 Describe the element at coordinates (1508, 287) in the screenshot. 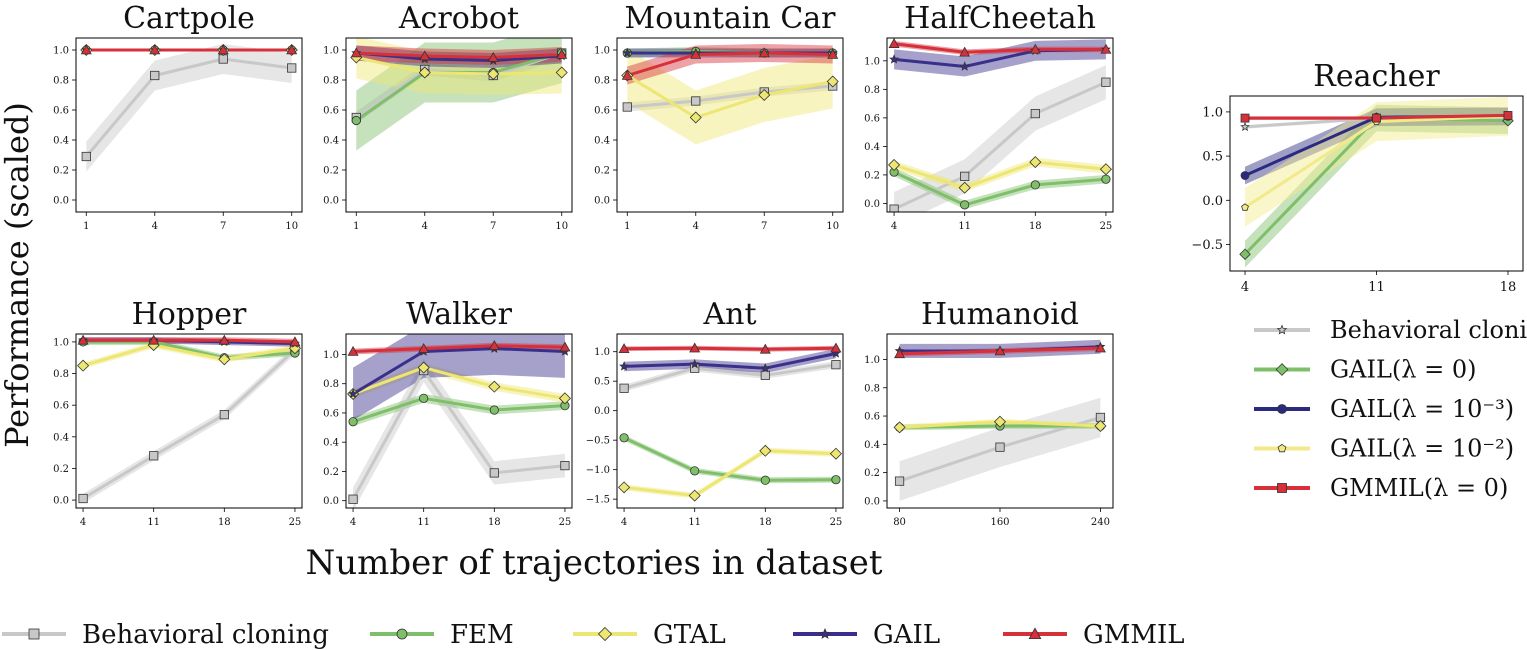

I see `x-tick-label: 18` at that location.